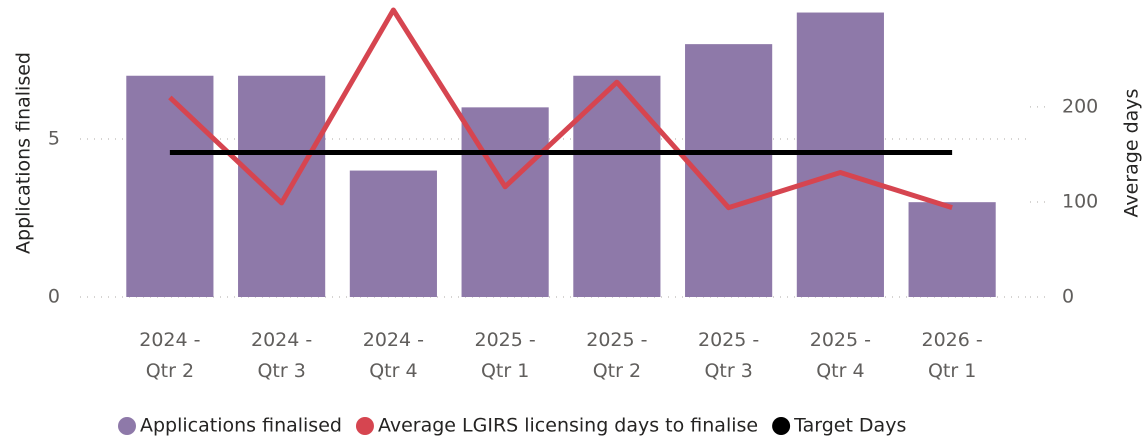  What do you see at coordinates (505, 355) in the screenshot?
I see `x-tick-label: 2025 - Qtr 1` at bounding box center [505, 355].